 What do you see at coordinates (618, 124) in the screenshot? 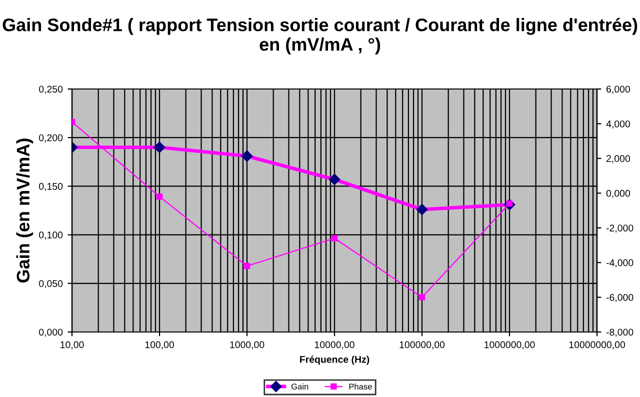
I see `y2-tick-label: 4,000` at bounding box center [618, 124].